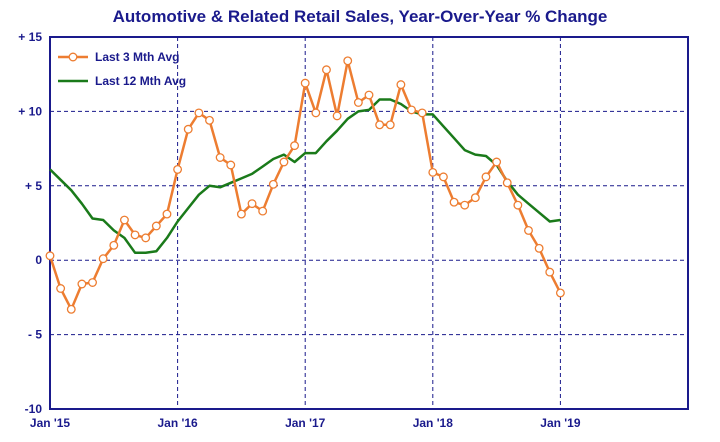  Describe the element at coordinates (560, 423) in the screenshot. I see `x-tick-label: Jan '19` at that location.